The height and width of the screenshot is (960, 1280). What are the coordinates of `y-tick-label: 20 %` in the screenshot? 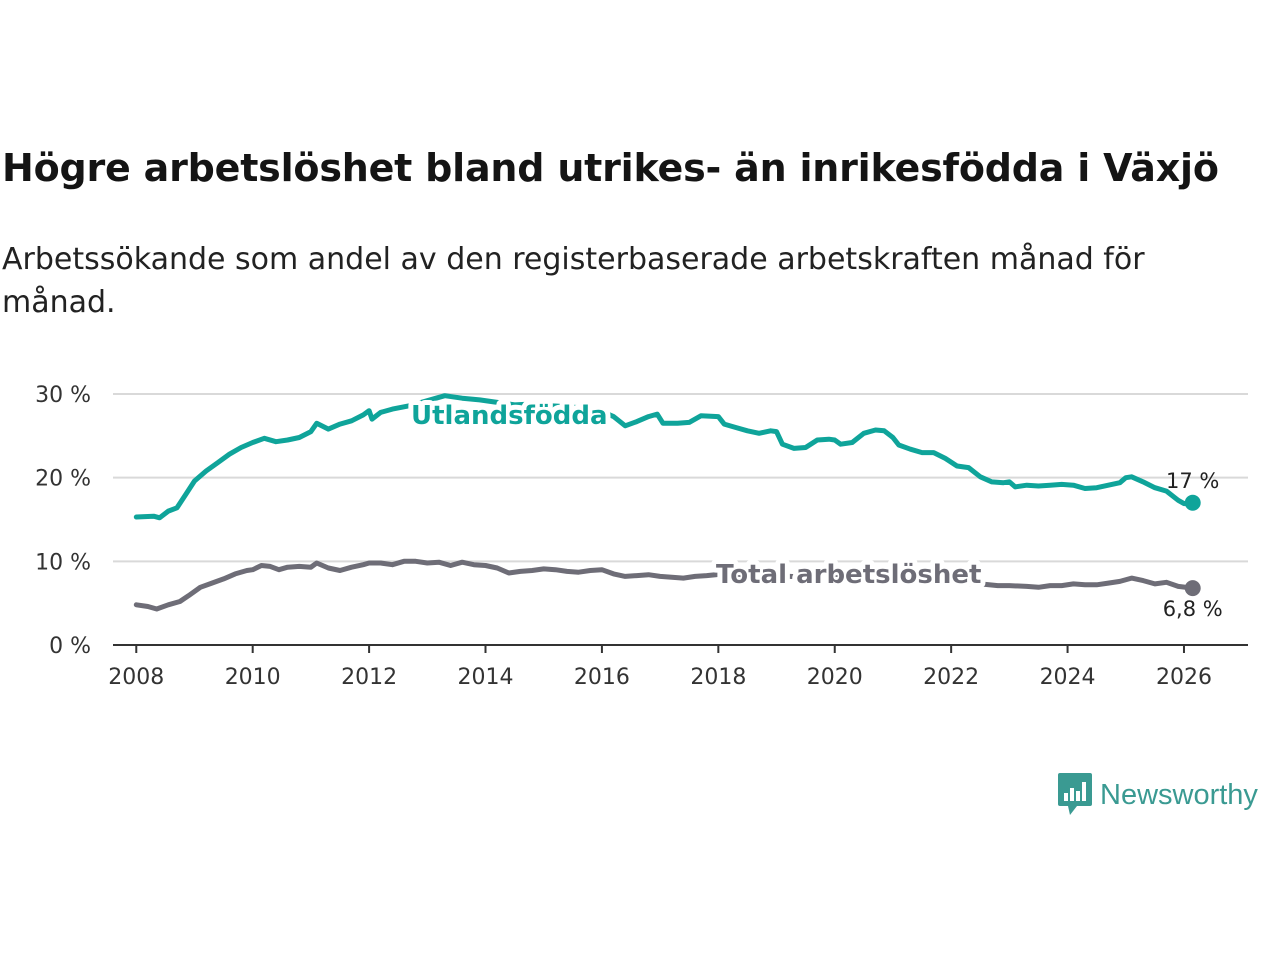 It's located at (63, 479).